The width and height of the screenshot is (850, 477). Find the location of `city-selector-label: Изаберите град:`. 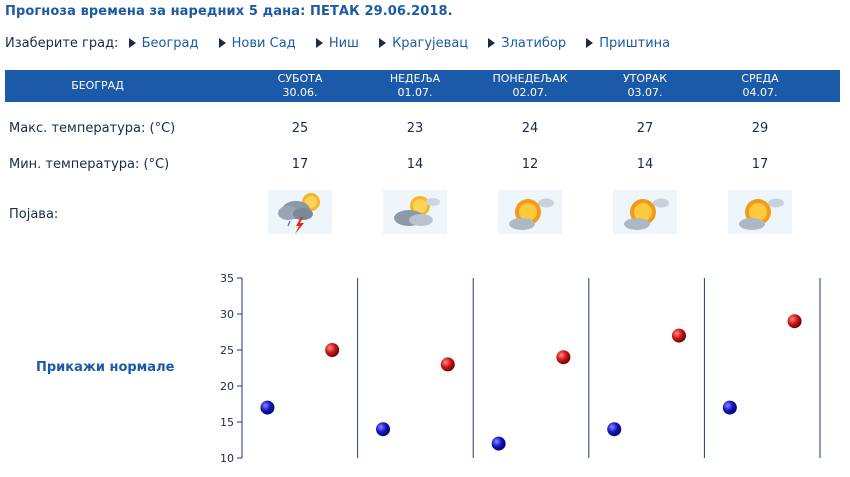

city-selector-label: Изаберите град: is located at coordinates (61, 43).